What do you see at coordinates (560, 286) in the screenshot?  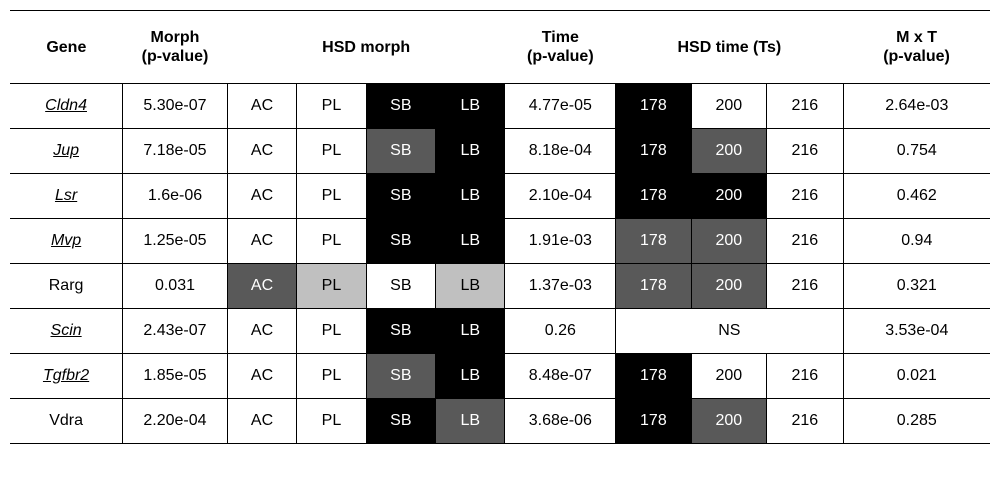 I see `time-pvalue-cell: 1.37e-03` at bounding box center [560, 286].